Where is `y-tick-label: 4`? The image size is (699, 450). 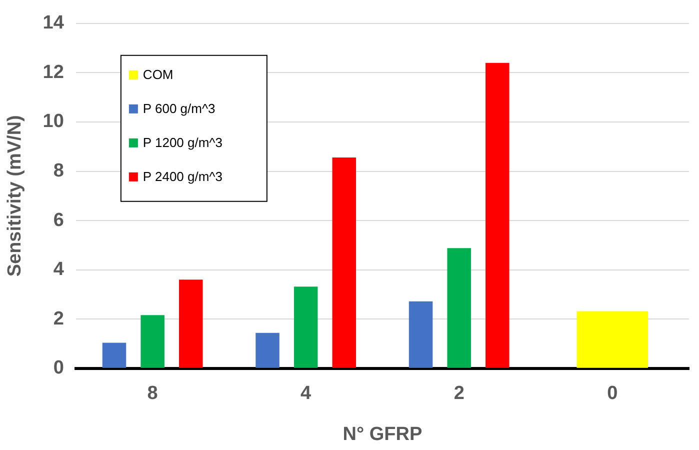 y-tick-label: 4 is located at coordinates (58, 269).